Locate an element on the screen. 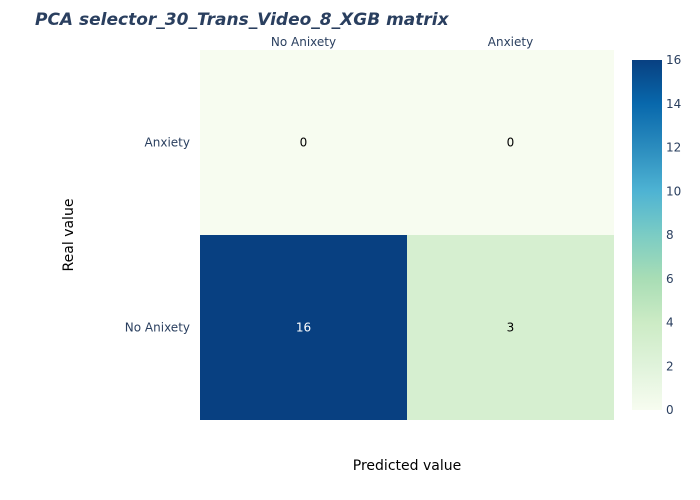  colorbar-tick-label: 12 is located at coordinates (673, 148).